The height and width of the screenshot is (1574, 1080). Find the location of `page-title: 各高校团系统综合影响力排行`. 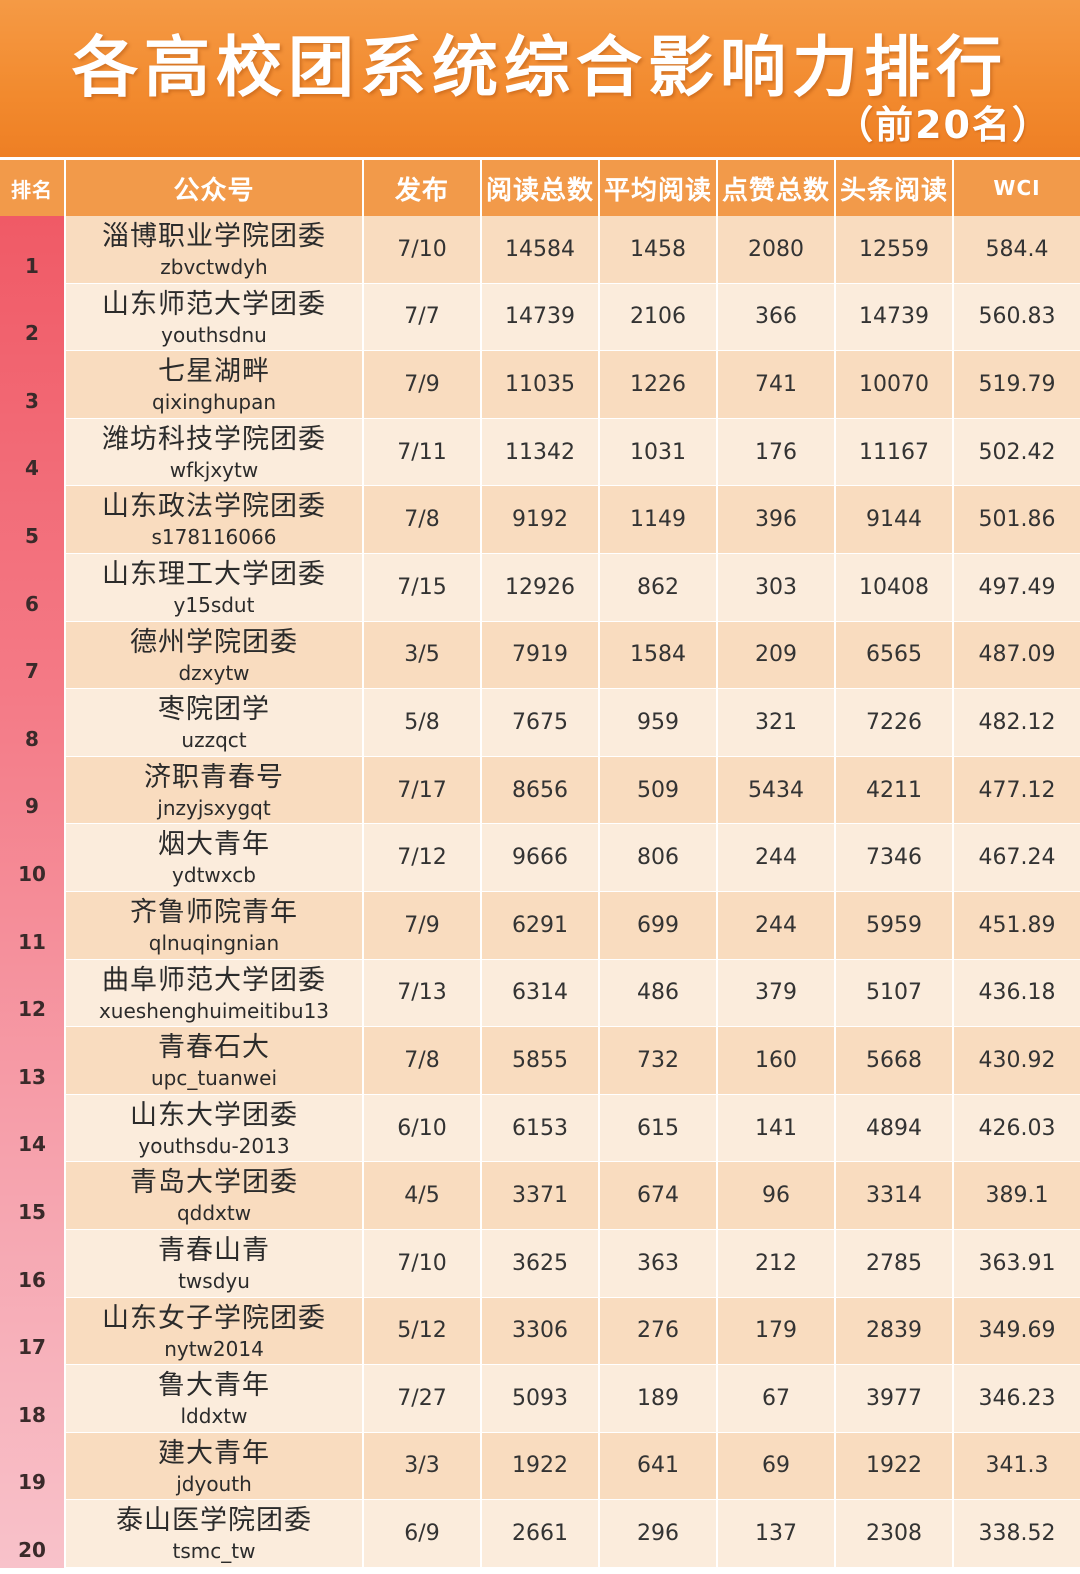

page-title: 各高校团系统综合影响力排行 is located at coordinates (540, 67).